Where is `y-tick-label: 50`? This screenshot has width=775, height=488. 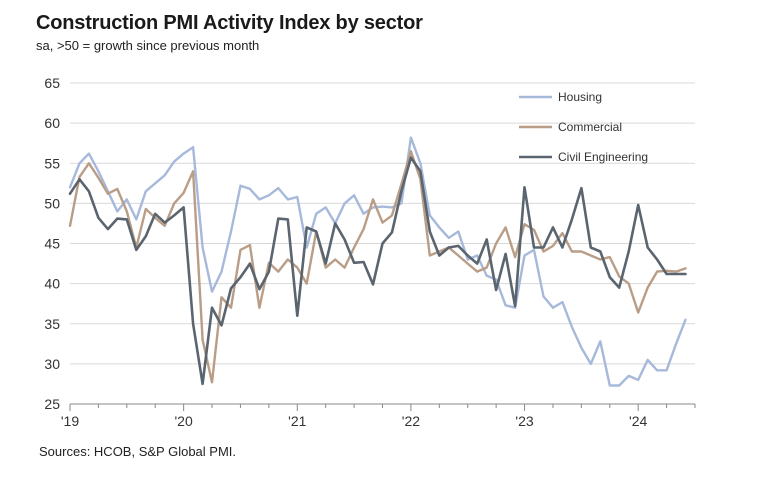 y-tick-label: 50 is located at coordinates (52, 203).